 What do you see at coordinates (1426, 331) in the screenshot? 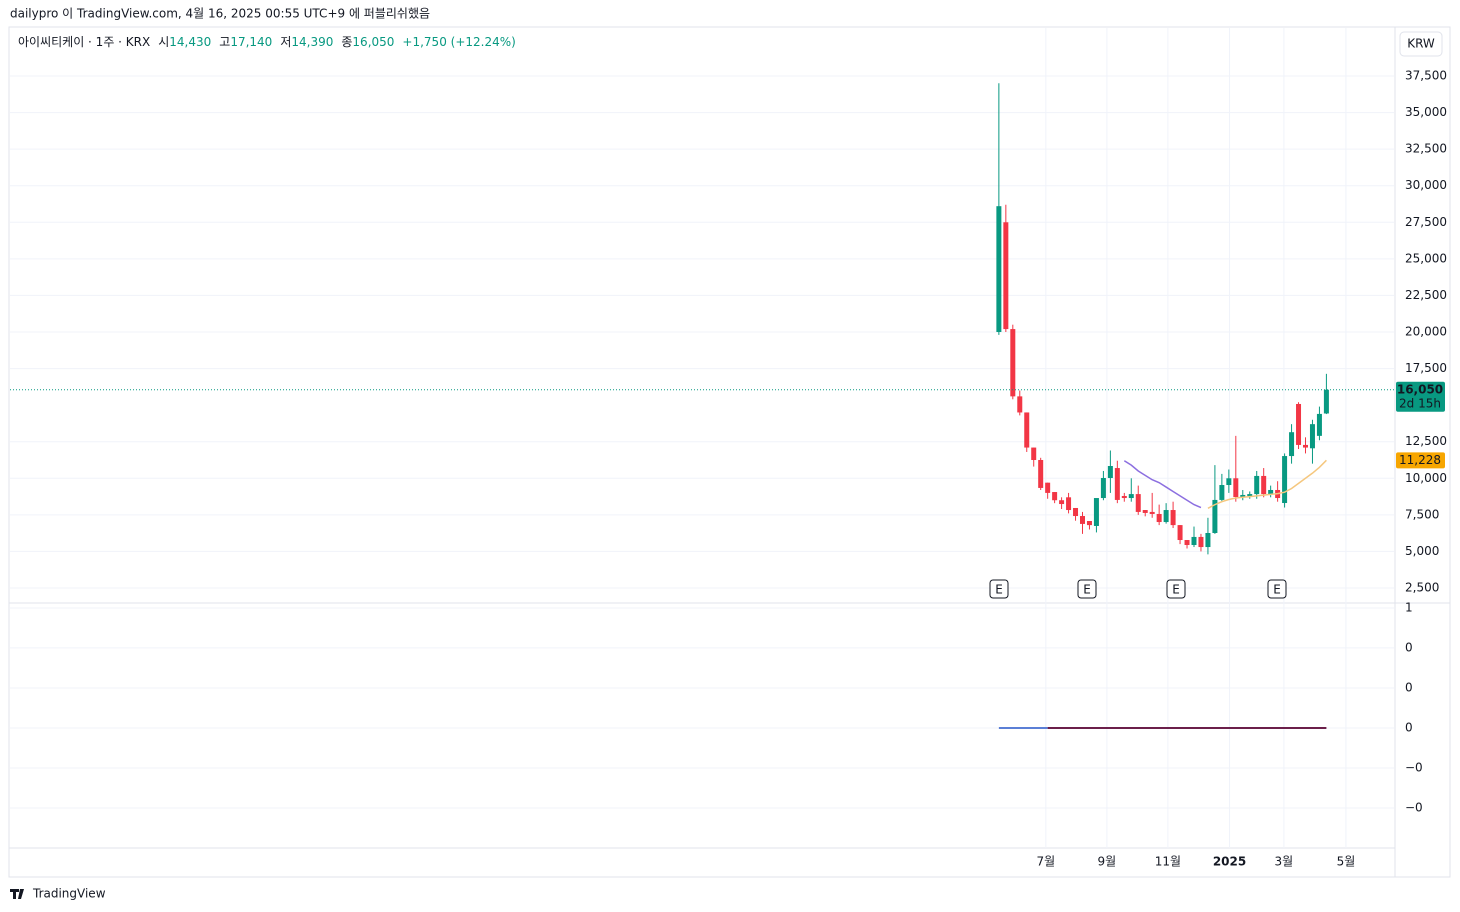
I see `y-tick-label: 20,000` at bounding box center [1426, 331].